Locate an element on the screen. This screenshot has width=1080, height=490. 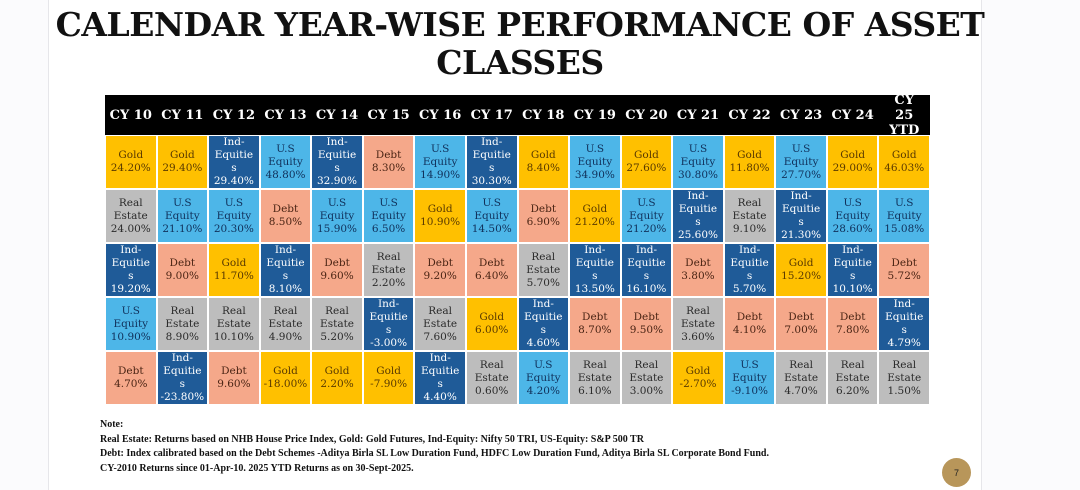
column-header: CY 21 is located at coordinates (698, 115).